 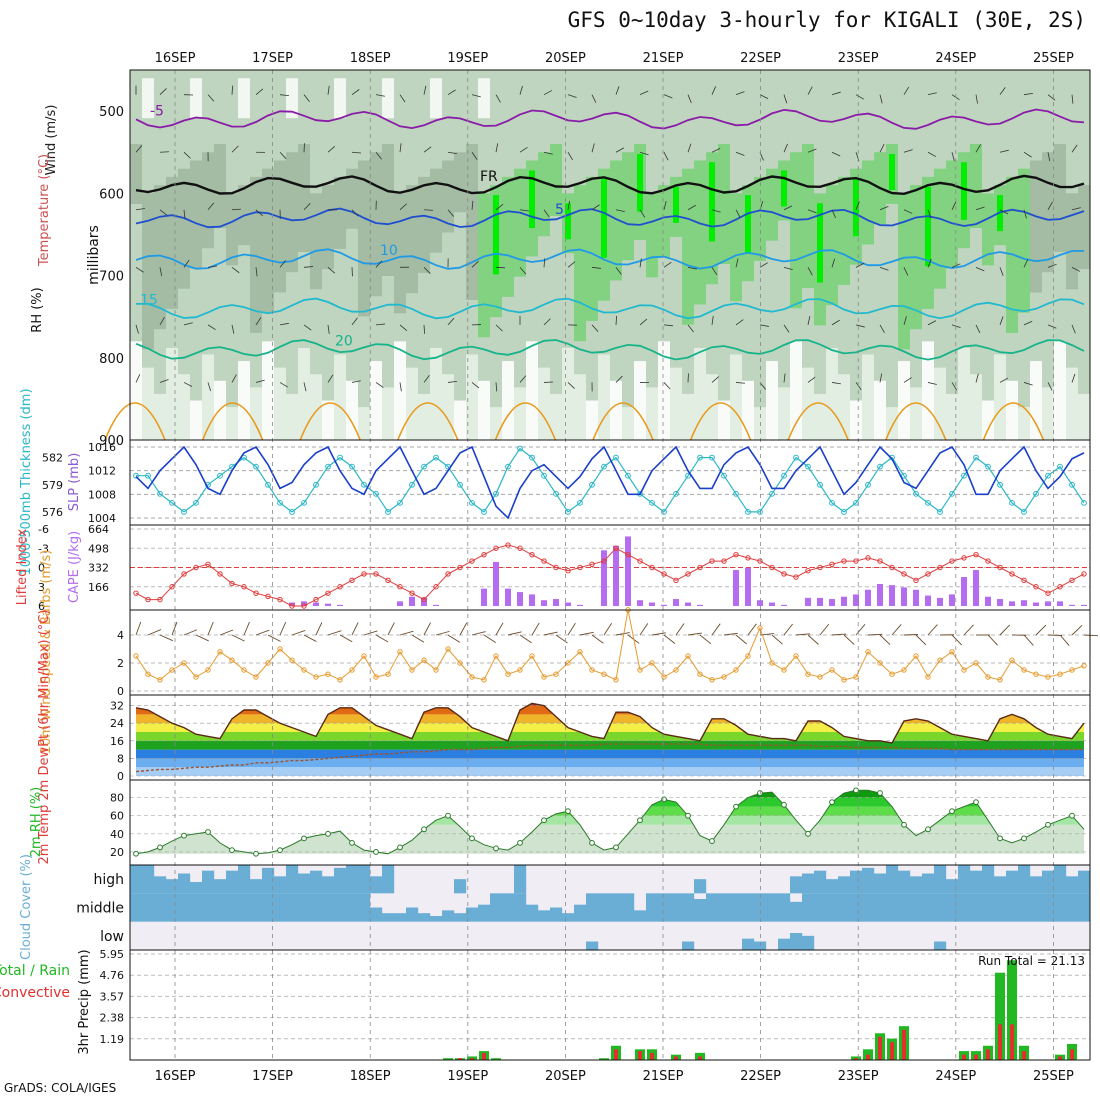 I want to click on isotherm-label: -5, so click(x=157, y=111).